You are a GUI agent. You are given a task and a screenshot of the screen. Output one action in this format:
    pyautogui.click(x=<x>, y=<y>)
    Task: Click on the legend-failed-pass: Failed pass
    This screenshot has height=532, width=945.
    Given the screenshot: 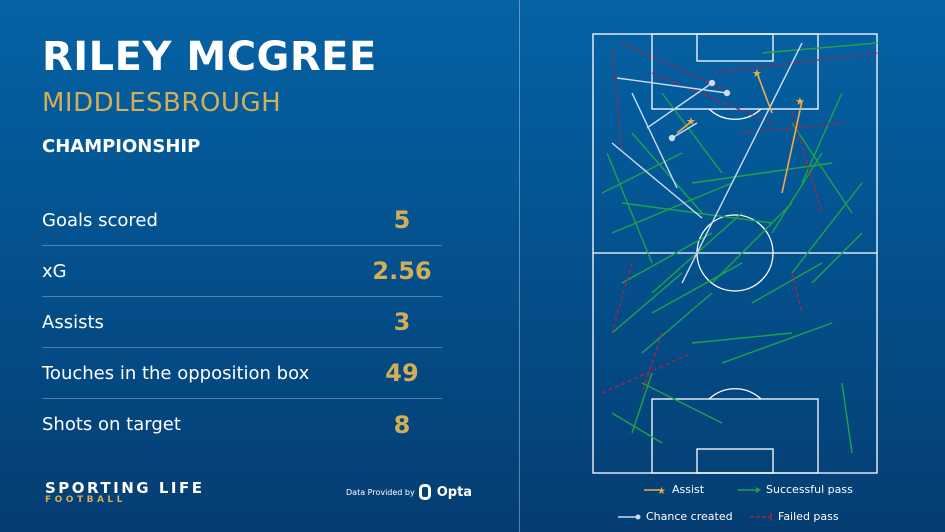 What is the action you would take?
    pyautogui.click(x=794, y=516)
    